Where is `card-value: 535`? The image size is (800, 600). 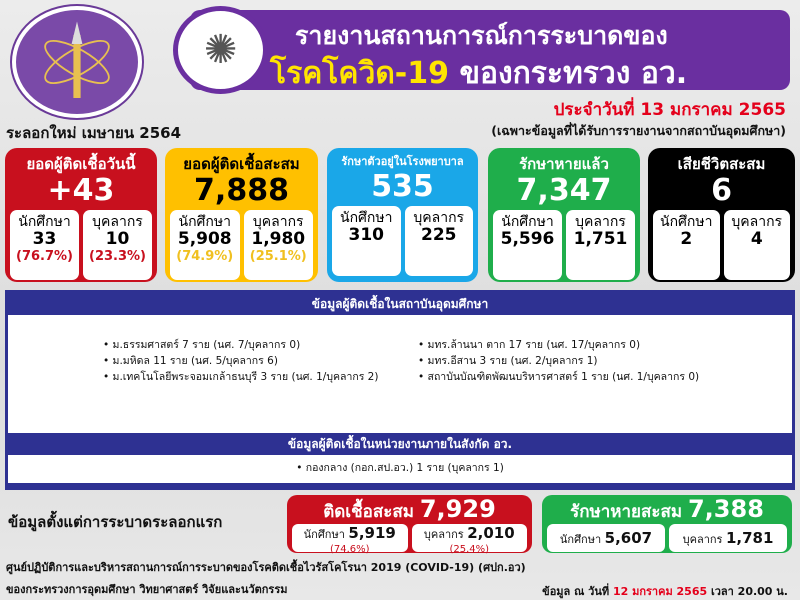
card-value: 535 is located at coordinates (402, 186).